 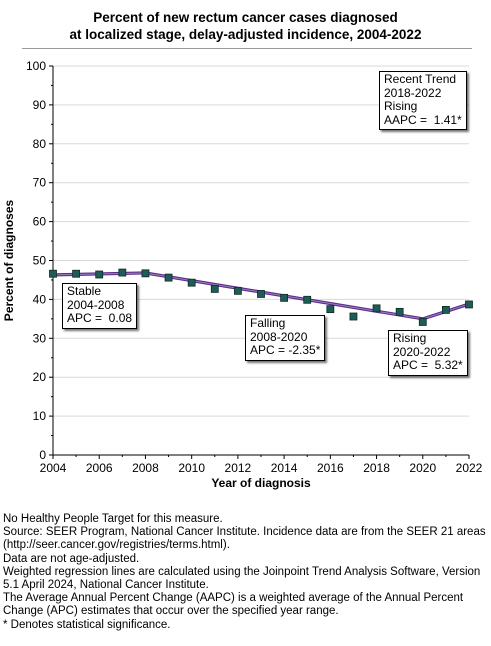 I want to click on x-tick-label: 2006, so click(x=99, y=468).